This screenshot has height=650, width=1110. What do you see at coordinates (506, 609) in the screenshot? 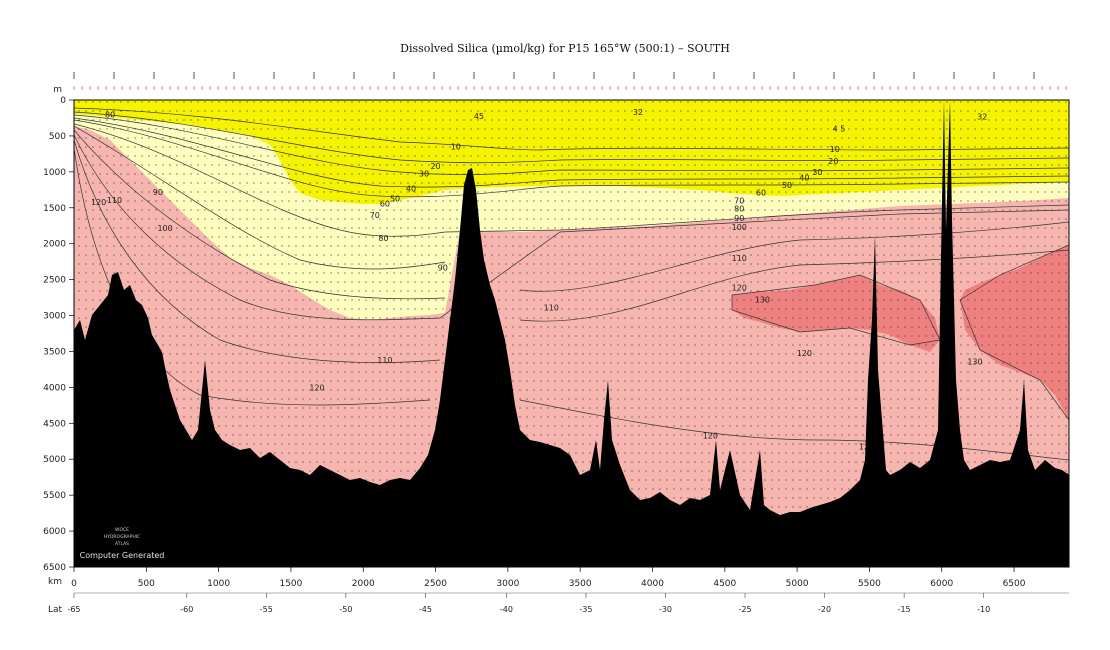
I see `lat-tick-label: -40` at bounding box center [506, 609].